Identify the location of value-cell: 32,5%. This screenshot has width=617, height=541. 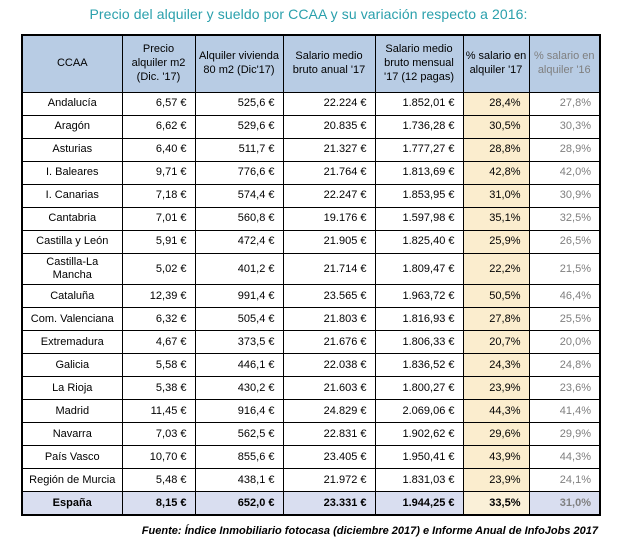
(564, 219).